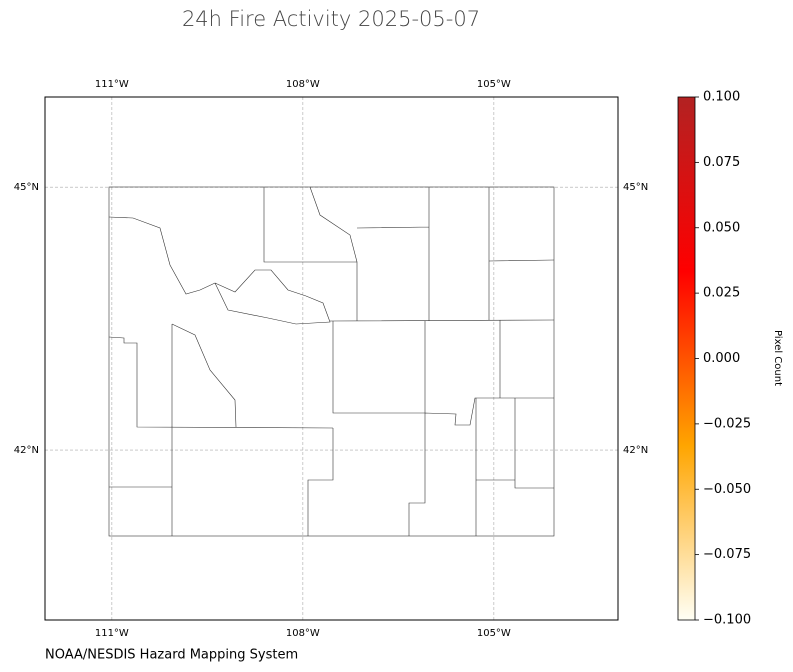 The height and width of the screenshot is (672, 793). Describe the element at coordinates (727, 554) in the screenshot. I see `colorbar-tick-label: −0.075` at that location.